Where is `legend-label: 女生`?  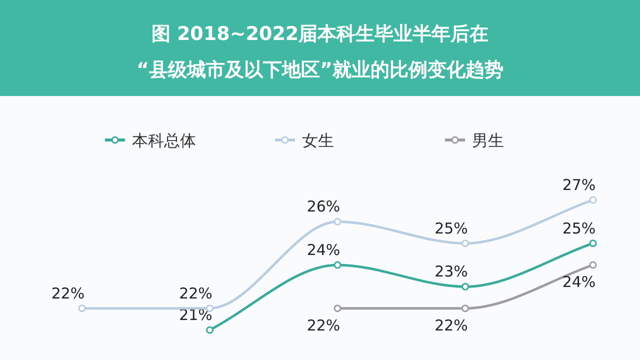
legend-label: 女生 is located at coordinates (318, 140).